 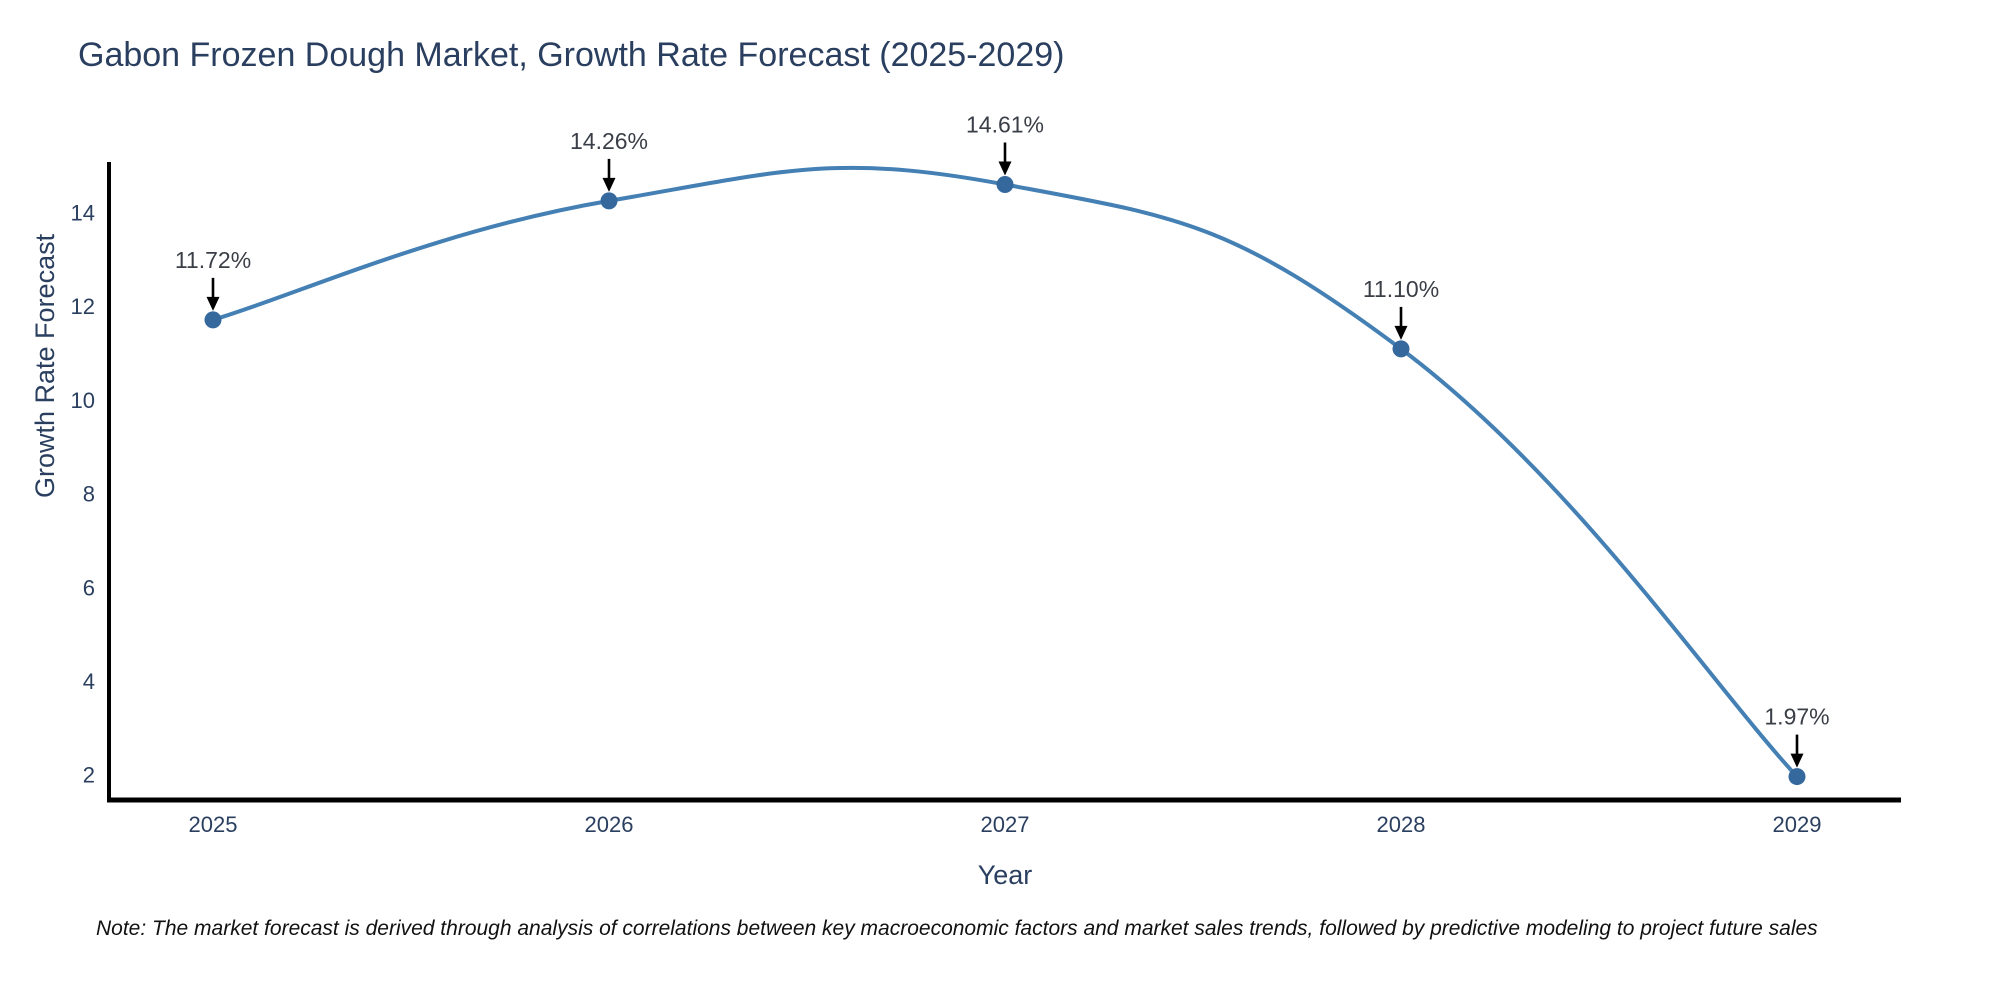 What do you see at coordinates (83, 306) in the screenshot?
I see `y-tick-label: 12` at bounding box center [83, 306].